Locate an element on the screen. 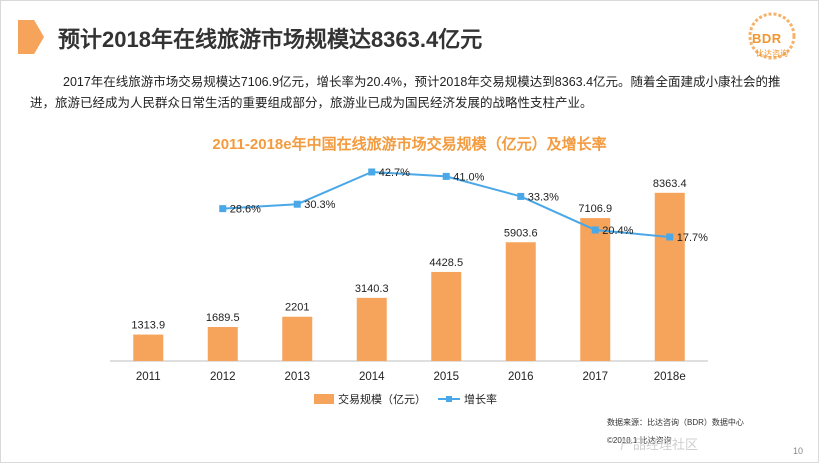 This screenshot has width=819, height=463. growth-value-label: 42.7% is located at coordinates (394, 173).